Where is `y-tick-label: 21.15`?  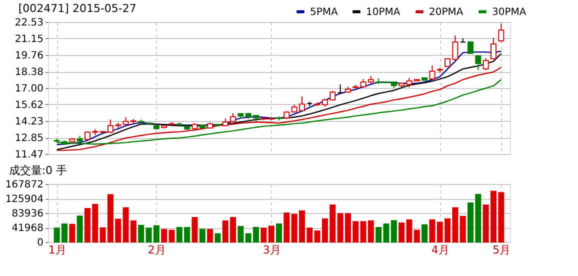 y-tick-label: 21.15 is located at coordinates (29, 39).